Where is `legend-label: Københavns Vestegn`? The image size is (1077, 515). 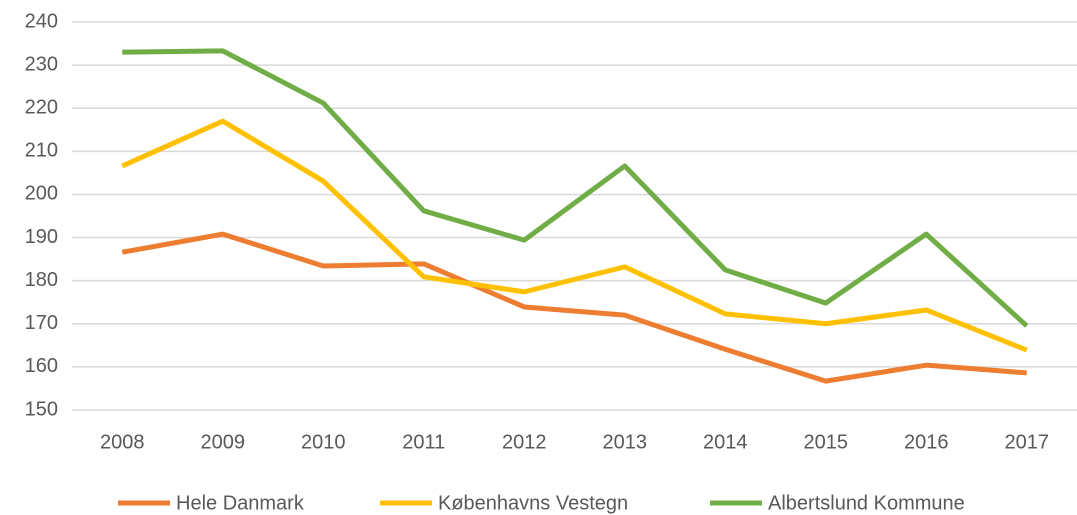 legend-label: Københavns Vestegn is located at coordinates (533, 503).